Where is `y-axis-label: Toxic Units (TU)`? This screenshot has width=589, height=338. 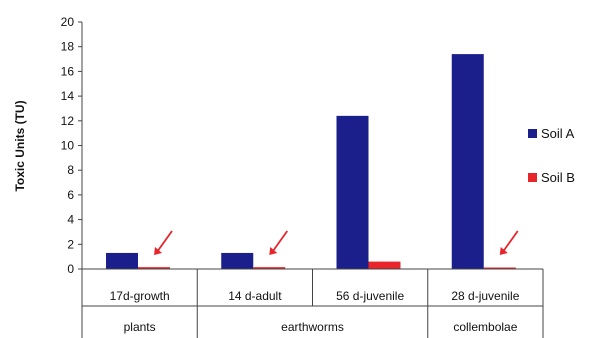
y-axis-label: Toxic Units (TU) is located at coordinates (20, 145).